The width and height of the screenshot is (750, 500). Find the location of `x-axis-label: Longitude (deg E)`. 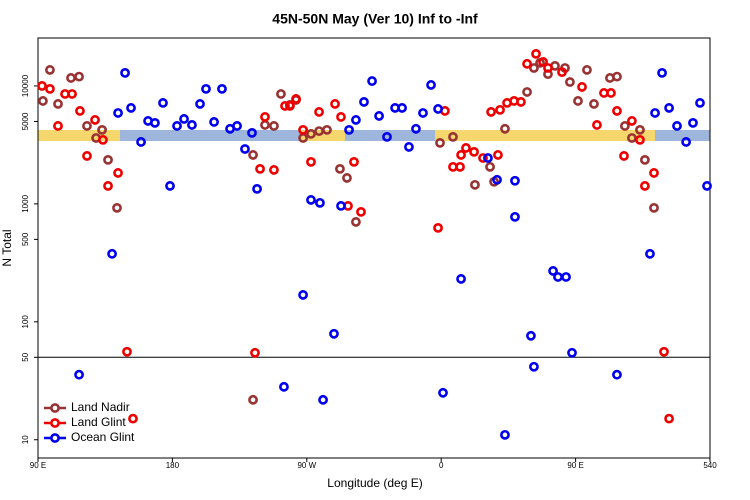

x-axis-label: Longitude (deg E) is located at coordinates (374, 483).